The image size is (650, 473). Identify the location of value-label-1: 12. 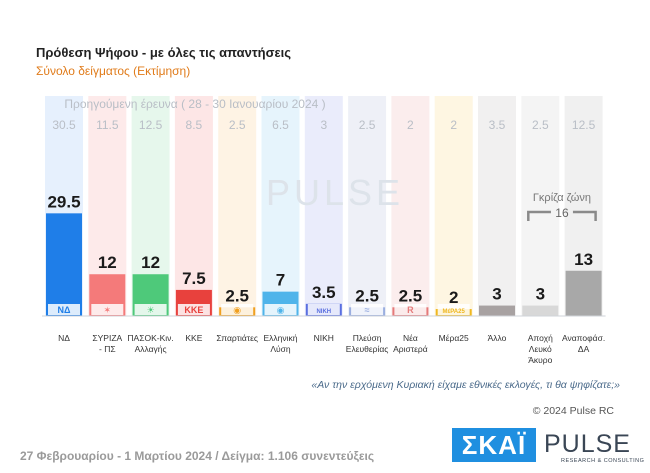
(107, 262).